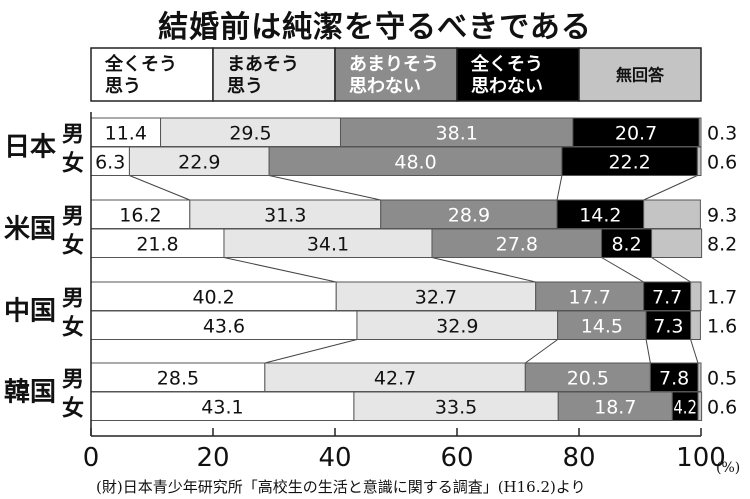 This screenshot has height=499, width=750. Describe the element at coordinates (588, 378) in the screenshot. I see `bar-value-label: 20.5` at that location.